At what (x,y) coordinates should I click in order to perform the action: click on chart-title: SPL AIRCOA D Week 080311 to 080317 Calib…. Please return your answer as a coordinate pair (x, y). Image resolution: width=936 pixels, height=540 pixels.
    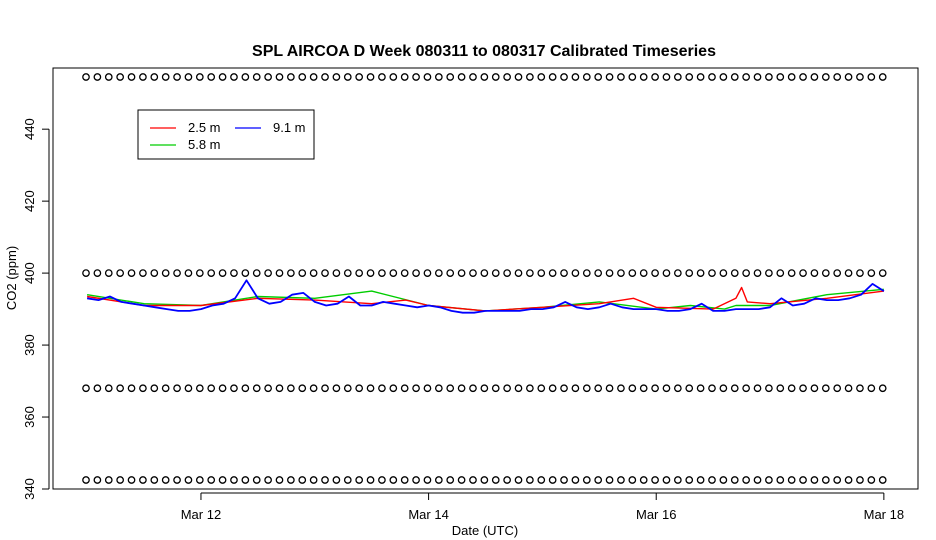
    Looking at the image, I should click on (484, 51).